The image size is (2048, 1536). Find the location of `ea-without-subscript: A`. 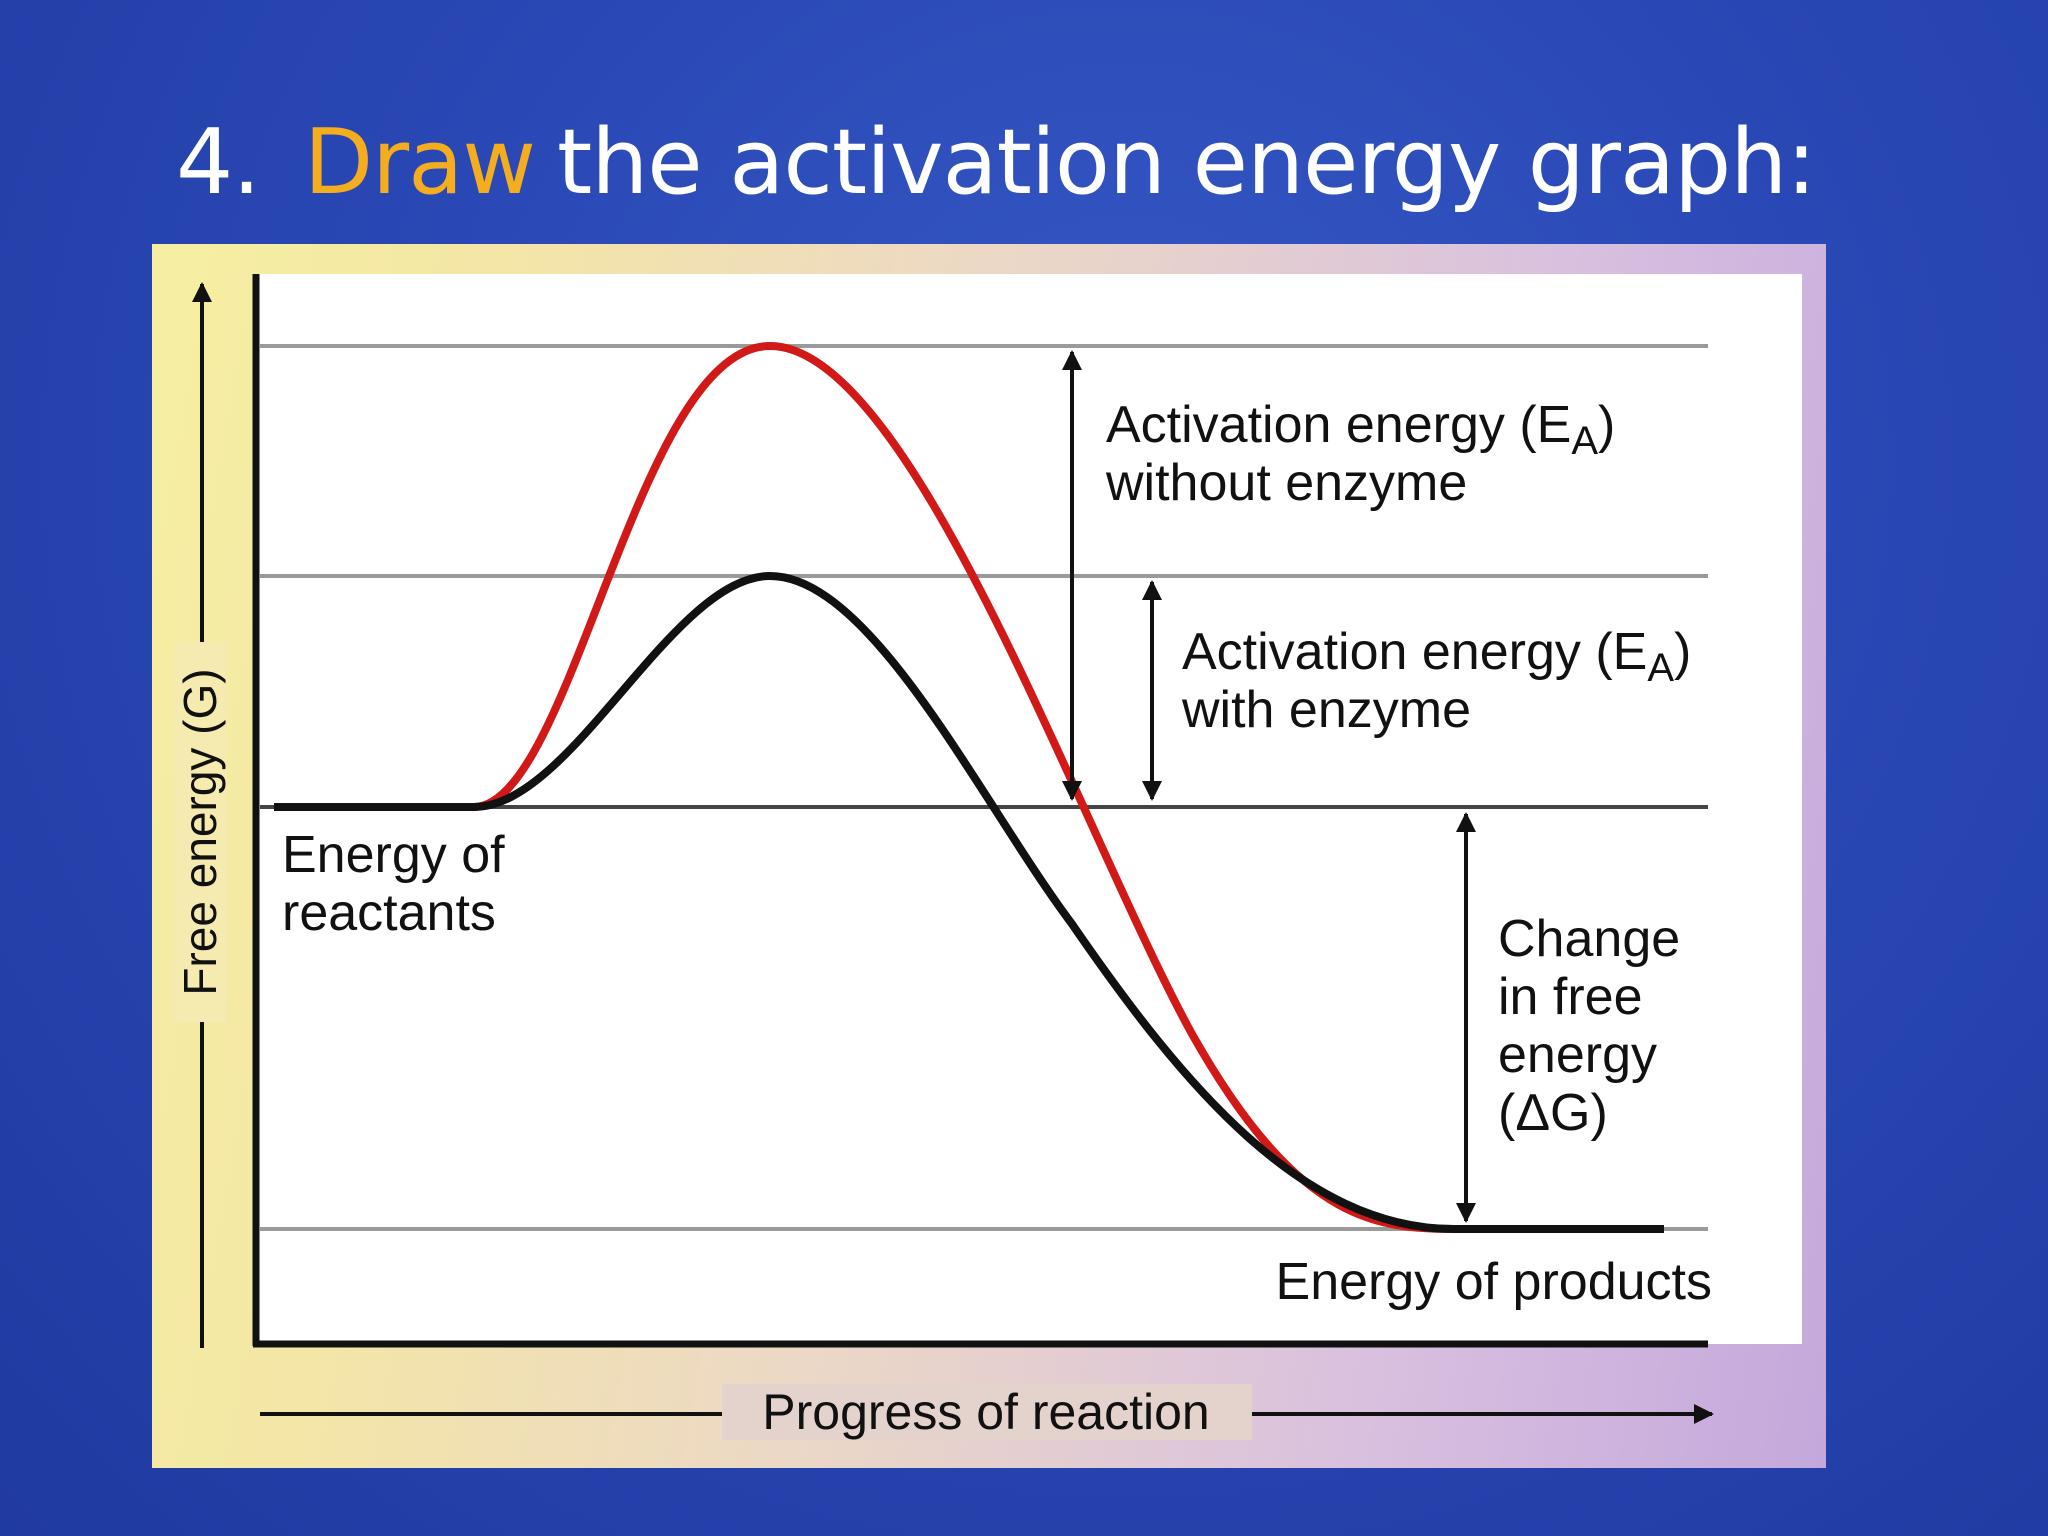

ea-without-subscript: A is located at coordinates (1584, 441).